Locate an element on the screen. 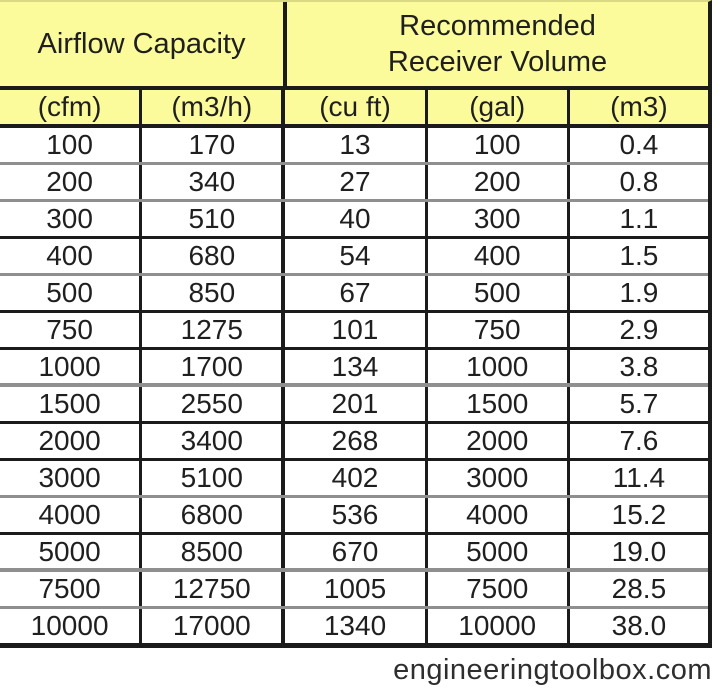  table-row: 750 1275 101 750 2.9 is located at coordinates (354, 331).